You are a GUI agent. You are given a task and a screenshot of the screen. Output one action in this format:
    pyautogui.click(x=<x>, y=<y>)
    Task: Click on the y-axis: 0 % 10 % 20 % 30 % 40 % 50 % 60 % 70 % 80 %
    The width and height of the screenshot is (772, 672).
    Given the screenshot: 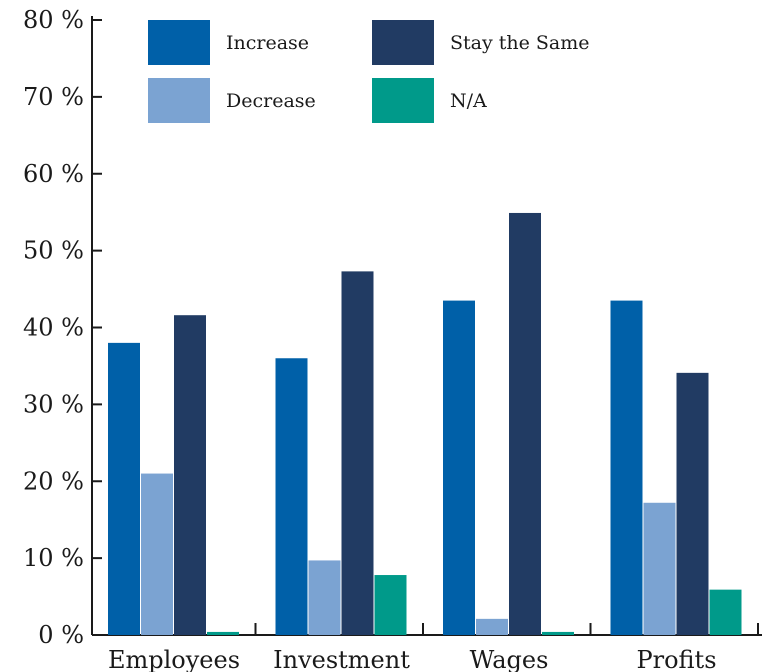 What is the action you would take?
    pyautogui.click(x=62, y=327)
    